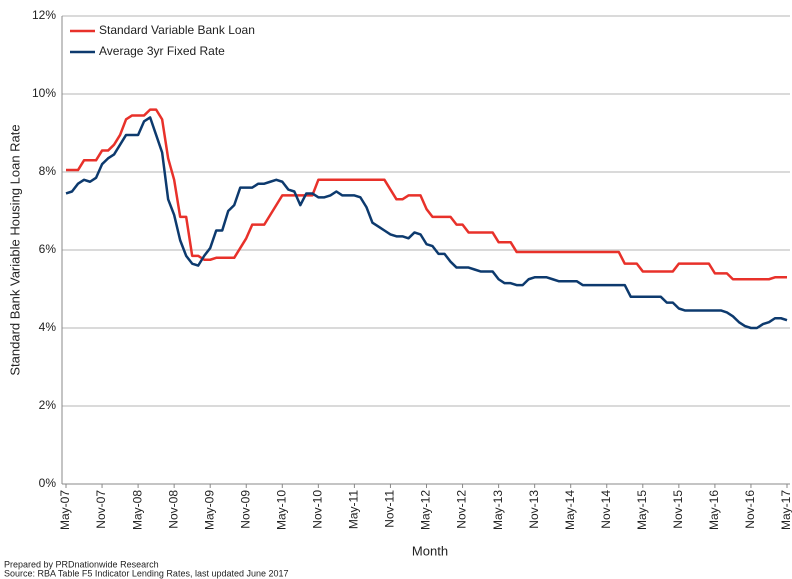 The width and height of the screenshot is (792, 579). What do you see at coordinates (101, 509) in the screenshot?
I see `x-tick-label: Nov-07` at bounding box center [101, 509].